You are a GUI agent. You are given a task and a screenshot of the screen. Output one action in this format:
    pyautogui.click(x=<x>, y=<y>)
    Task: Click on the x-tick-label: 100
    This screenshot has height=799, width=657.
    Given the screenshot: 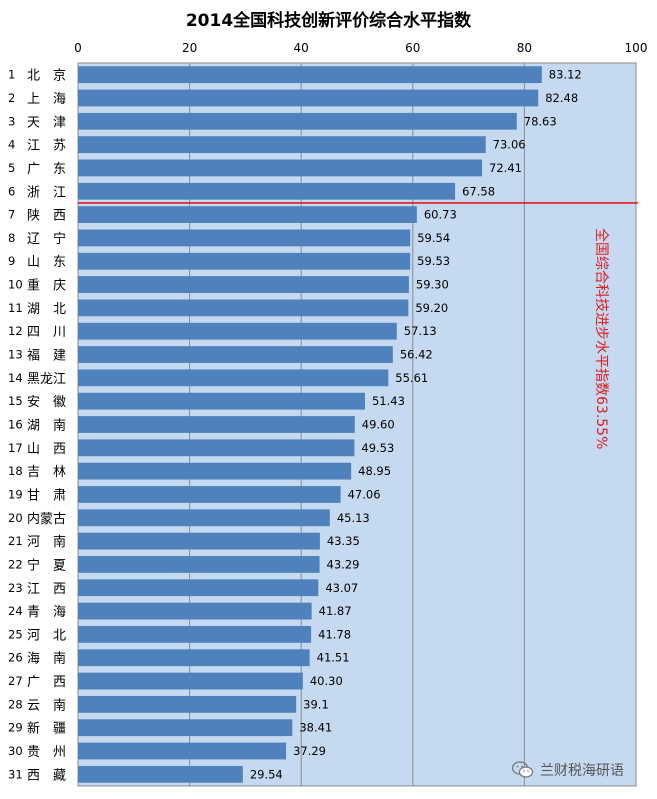 What is the action you would take?
    pyautogui.click(x=636, y=48)
    